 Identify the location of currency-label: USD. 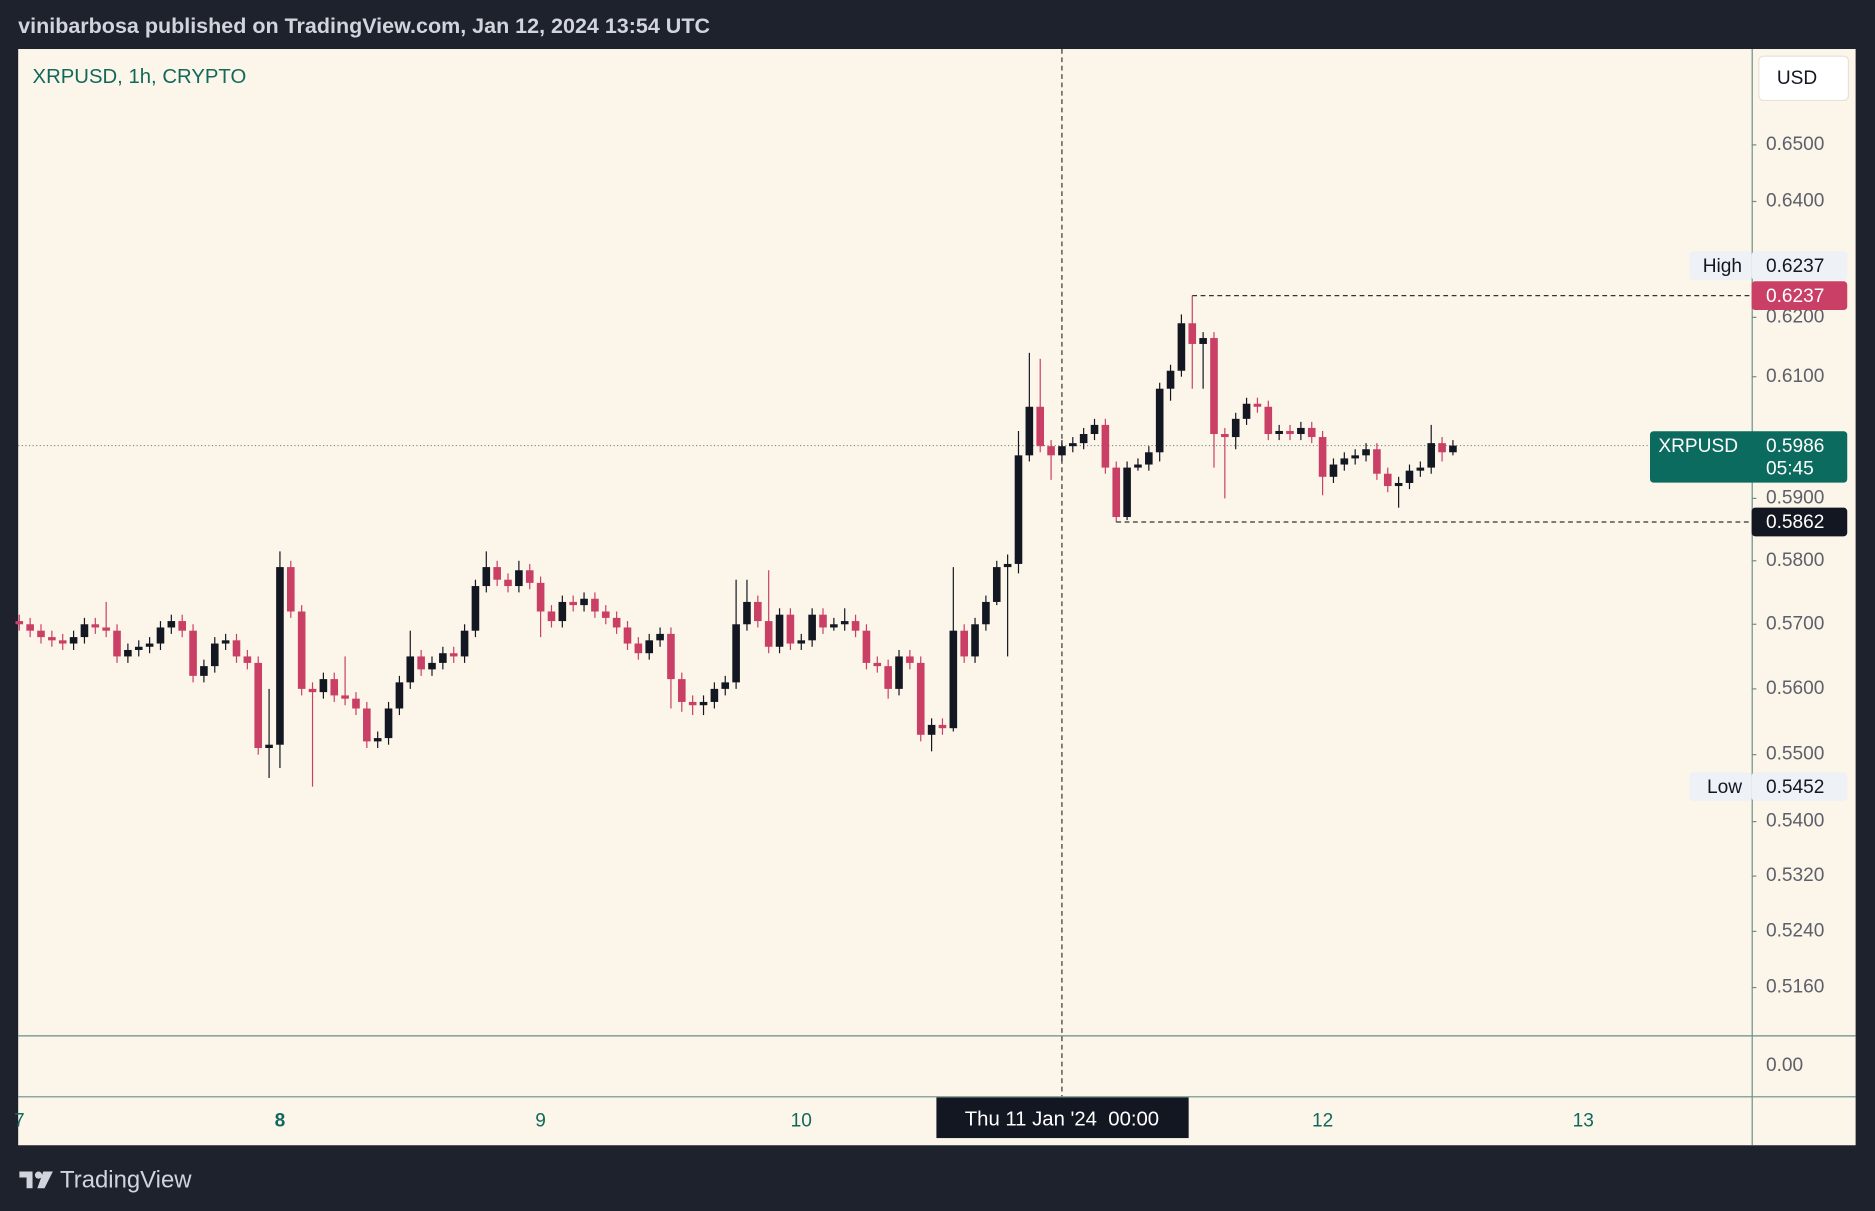
(1797, 78).